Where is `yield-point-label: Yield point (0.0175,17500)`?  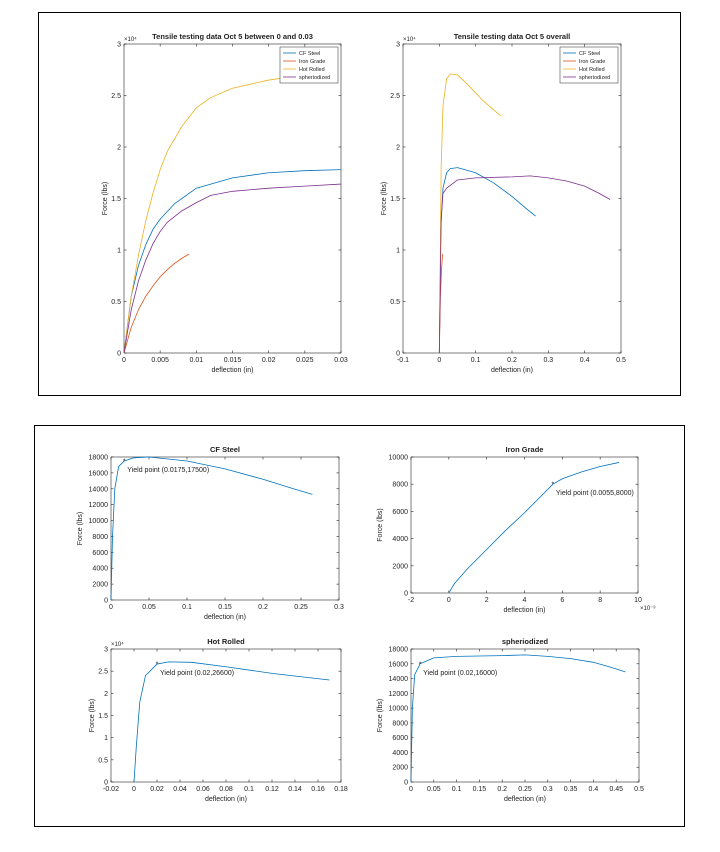 yield-point-label: Yield point (0.0175,17500) is located at coordinates (168, 470).